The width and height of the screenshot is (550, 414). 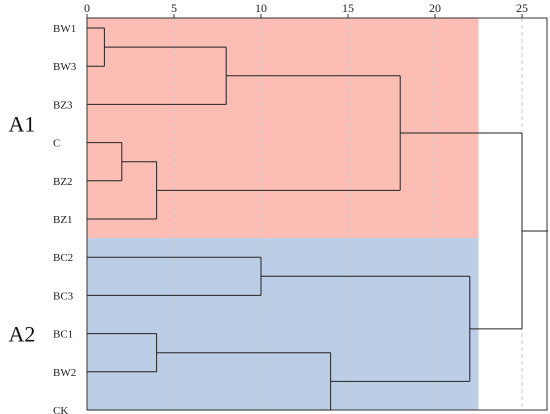 I want to click on leaf-label-bw1: BW1, so click(x=64, y=29).